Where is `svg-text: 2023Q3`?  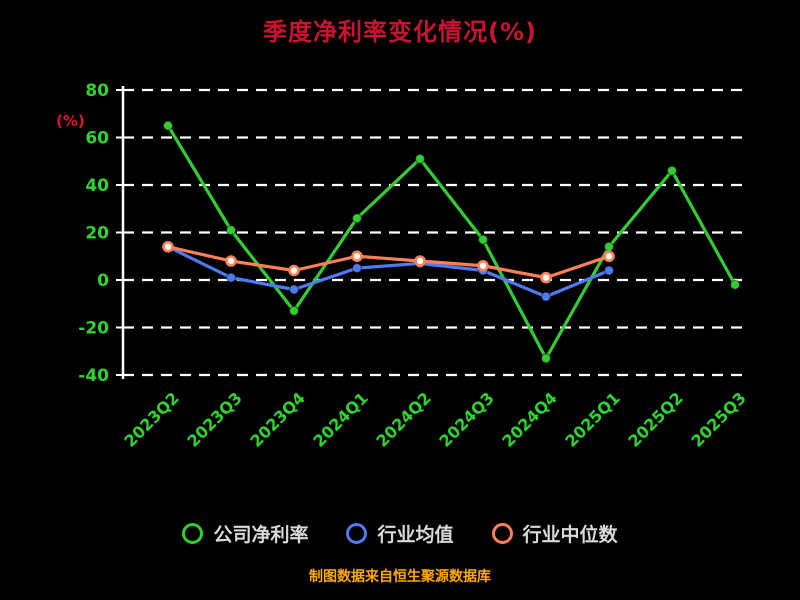 svg-text: 2023Q3 is located at coordinates (214, 419).